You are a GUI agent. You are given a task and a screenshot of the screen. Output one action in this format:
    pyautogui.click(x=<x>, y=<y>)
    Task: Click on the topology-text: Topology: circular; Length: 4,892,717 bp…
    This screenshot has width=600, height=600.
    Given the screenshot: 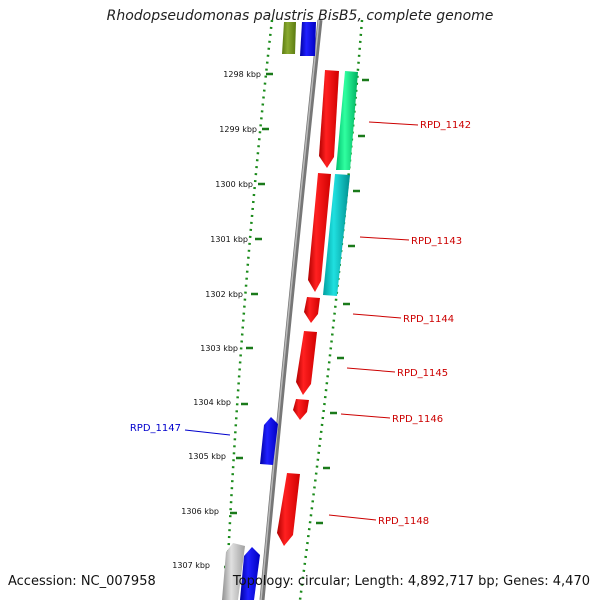 What is the action you would take?
    pyautogui.click(x=411, y=581)
    